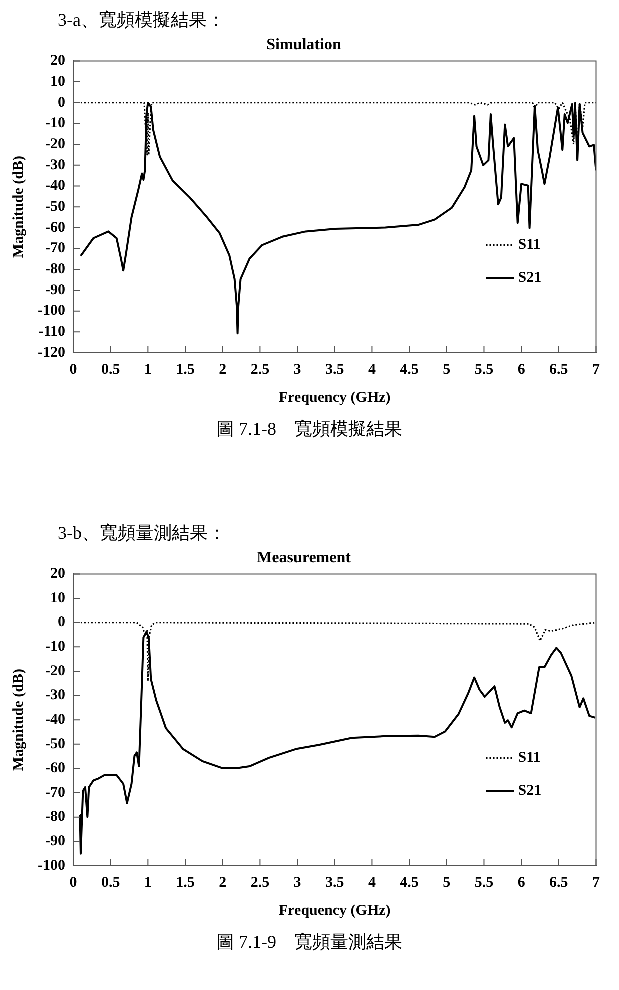  What do you see at coordinates (142, 533) in the screenshot?
I see `text: 3-b、寬頻量測結果：` at bounding box center [142, 533].